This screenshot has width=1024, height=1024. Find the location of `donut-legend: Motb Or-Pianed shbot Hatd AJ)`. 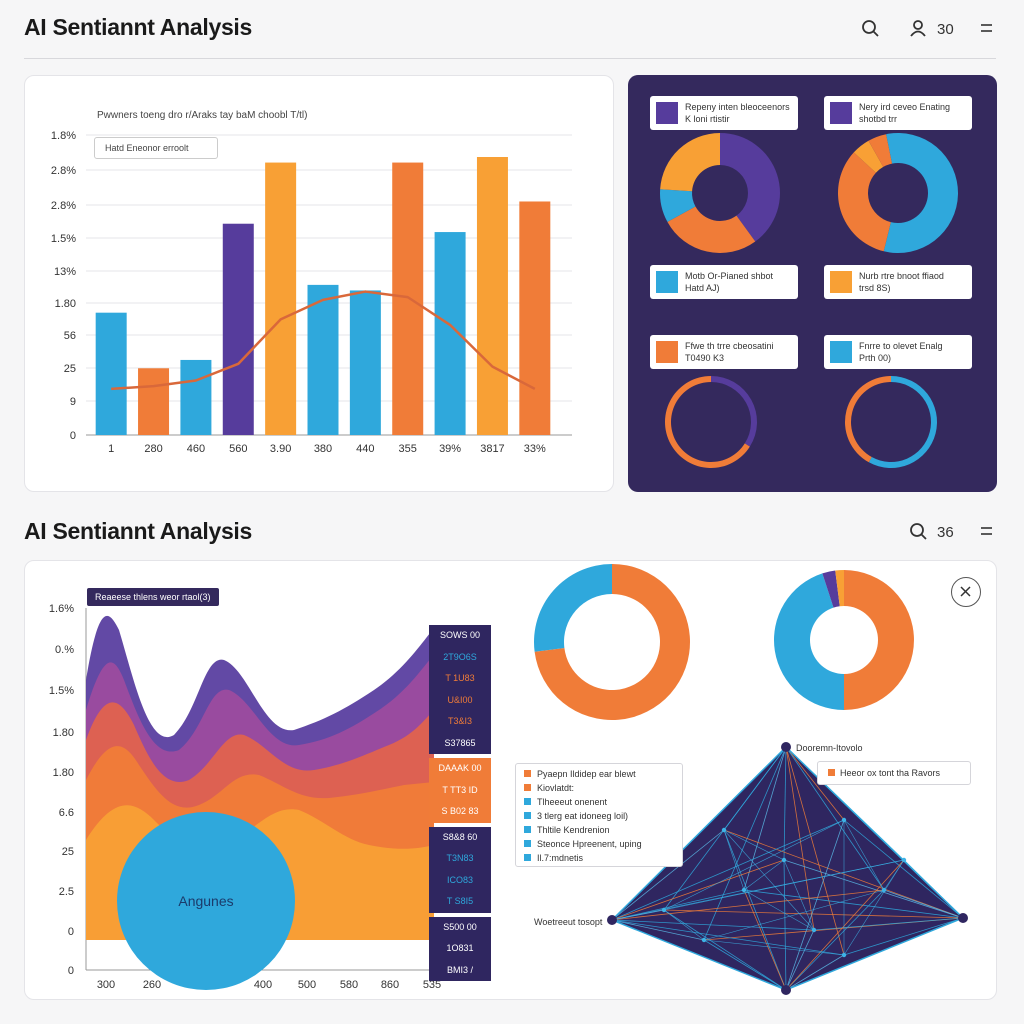

donut-legend: Motb Or-Pianed shbot Hatd AJ) is located at coordinates (724, 282).